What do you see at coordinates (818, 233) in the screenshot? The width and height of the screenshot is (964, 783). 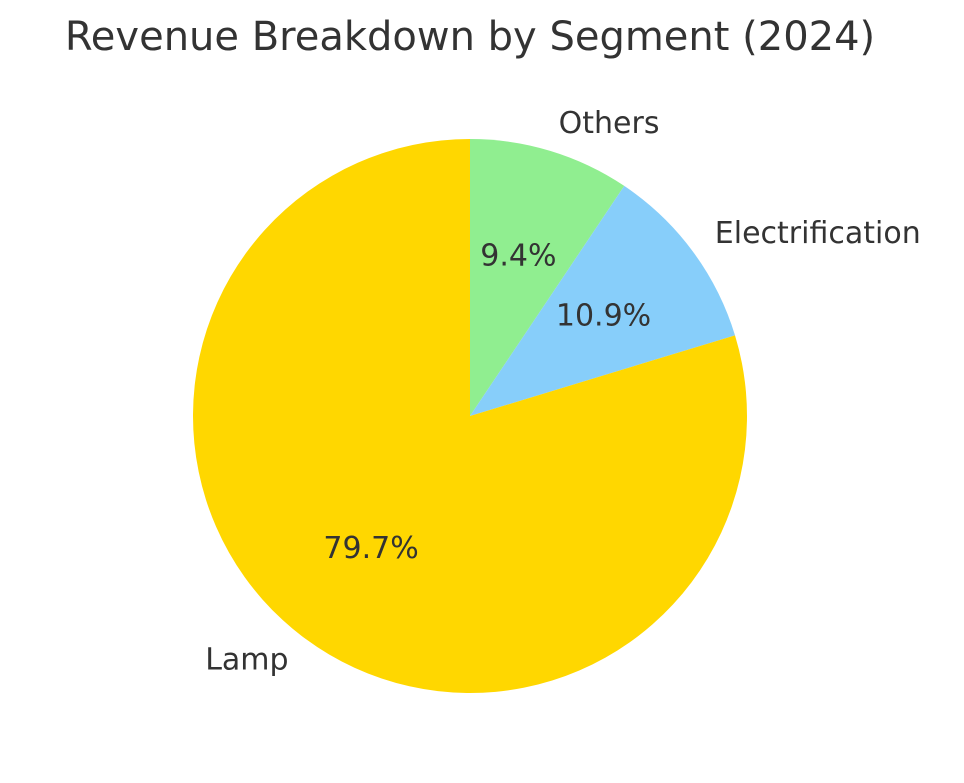 I see `slice-label-electrification: Electrification` at bounding box center [818, 233].